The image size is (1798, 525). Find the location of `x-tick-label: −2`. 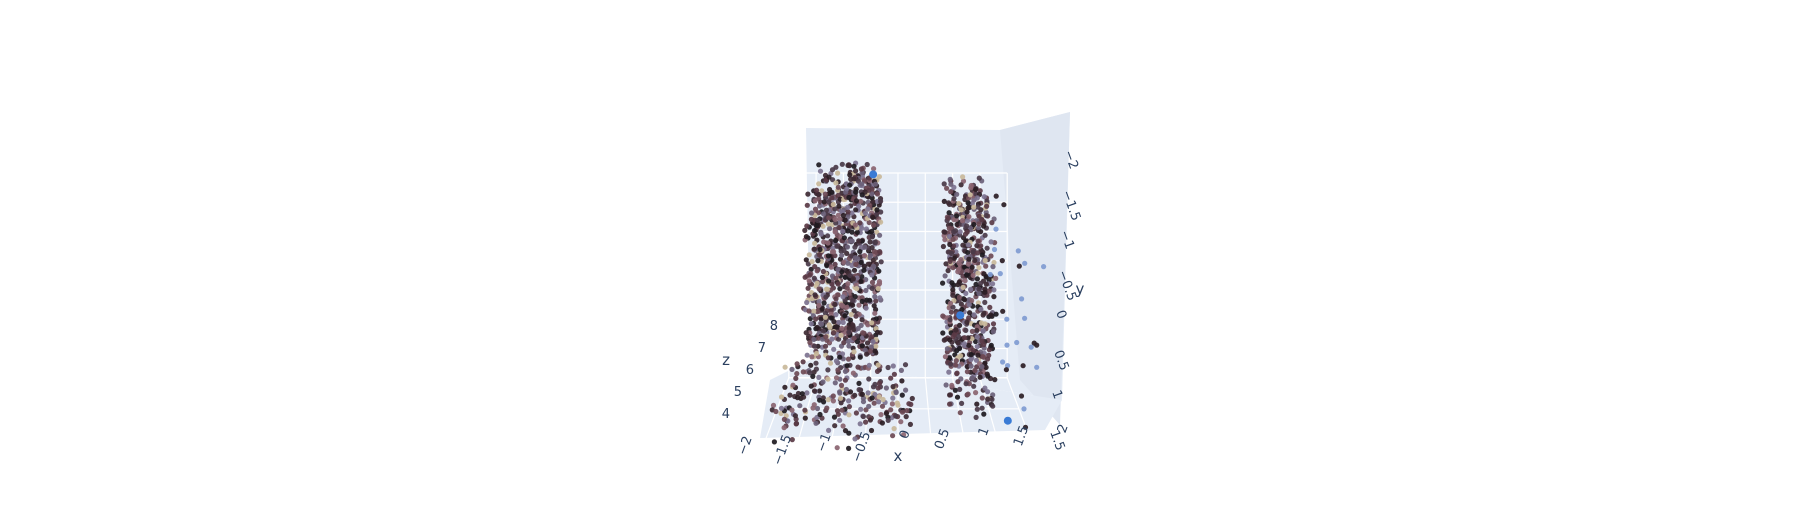

x-tick-label: −2 is located at coordinates (745, 445).